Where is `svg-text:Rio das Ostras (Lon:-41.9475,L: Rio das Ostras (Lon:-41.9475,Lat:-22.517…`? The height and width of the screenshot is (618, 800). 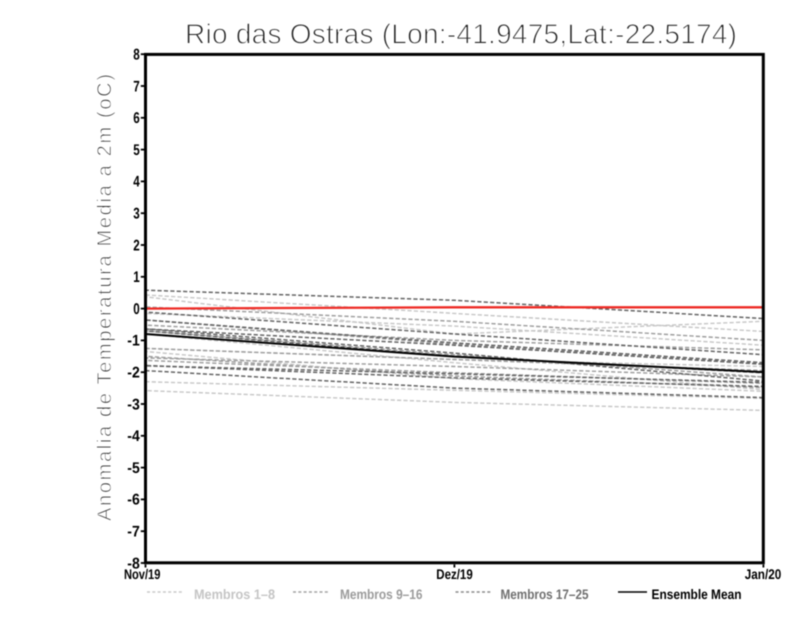
svg-text:Rio das Ostras (Lon:-41.9475,L: Rio das Ostras (Lon:-41.9475,Lat:-22.517… is located at coordinates (461, 34).